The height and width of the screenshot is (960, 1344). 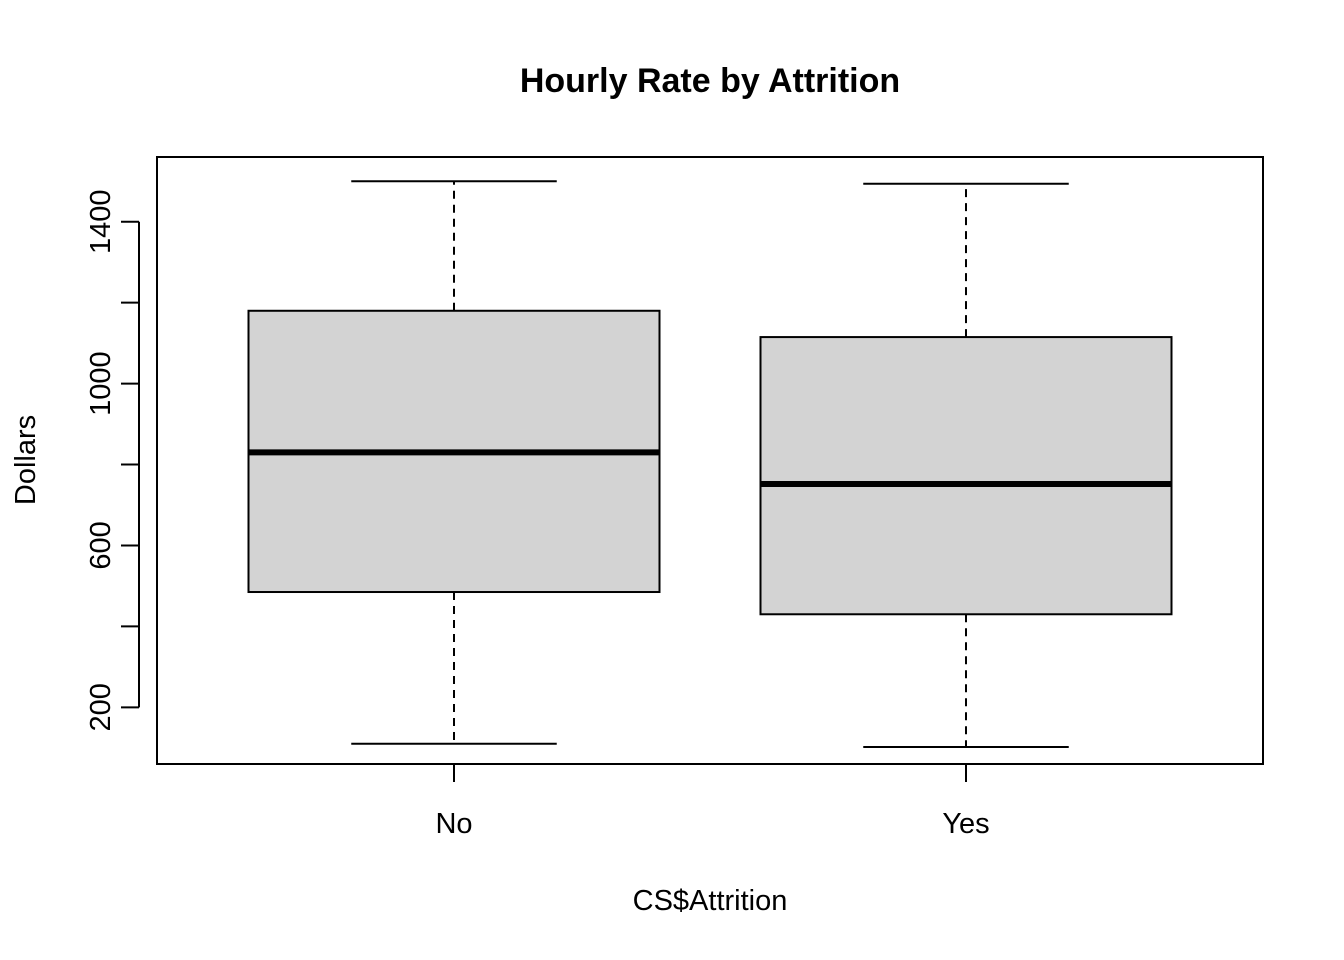 What do you see at coordinates (966, 476) in the screenshot?
I see `iqr-box` at bounding box center [966, 476].